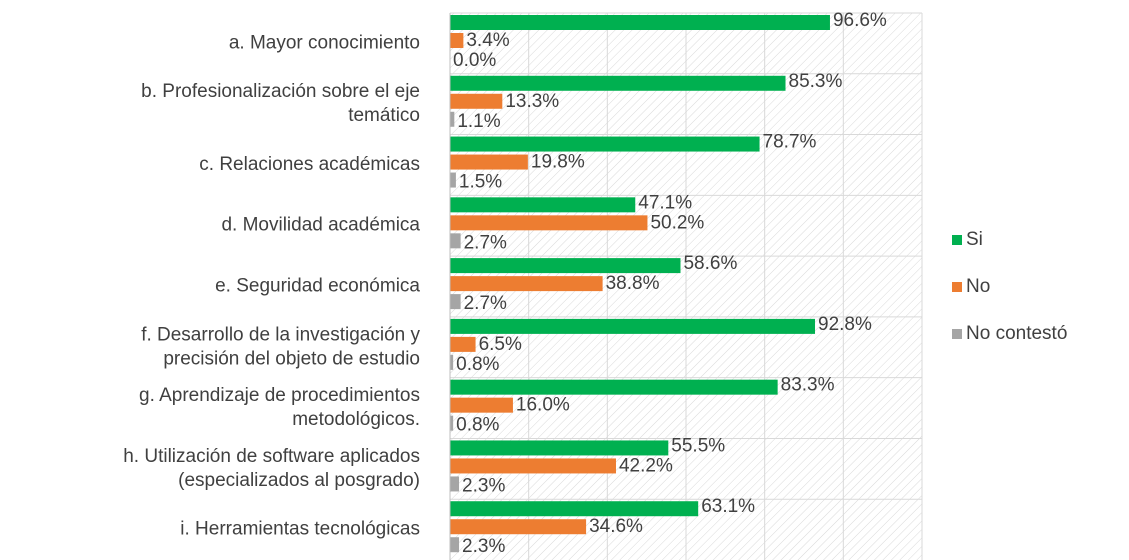 This screenshot has width=1129, height=560. Describe the element at coordinates (616, 526) in the screenshot. I see `value-label: 34.6%` at that location.